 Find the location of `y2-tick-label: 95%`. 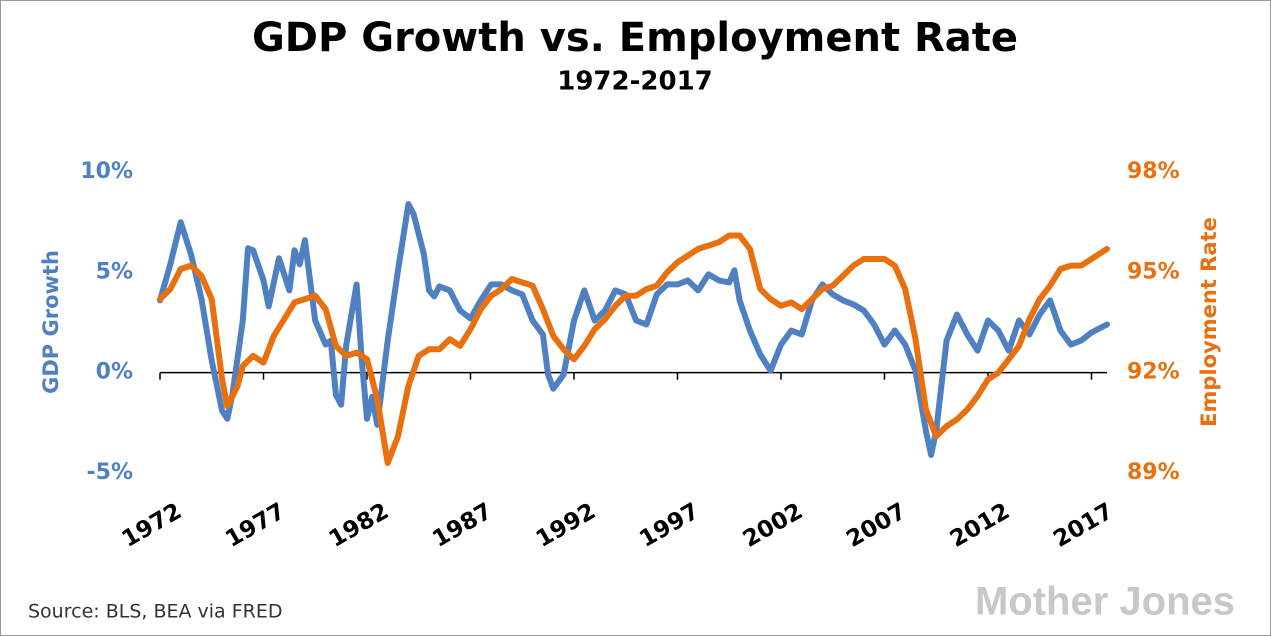

y2-tick-label: 95% is located at coordinates (1153, 271).